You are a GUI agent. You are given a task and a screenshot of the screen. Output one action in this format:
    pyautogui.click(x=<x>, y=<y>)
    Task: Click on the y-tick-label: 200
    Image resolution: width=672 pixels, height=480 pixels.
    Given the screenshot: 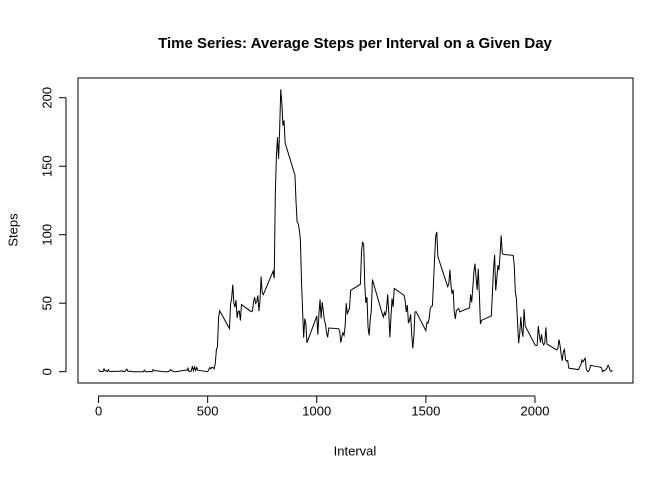 What is the action you would take?
    pyautogui.click(x=46, y=98)
    